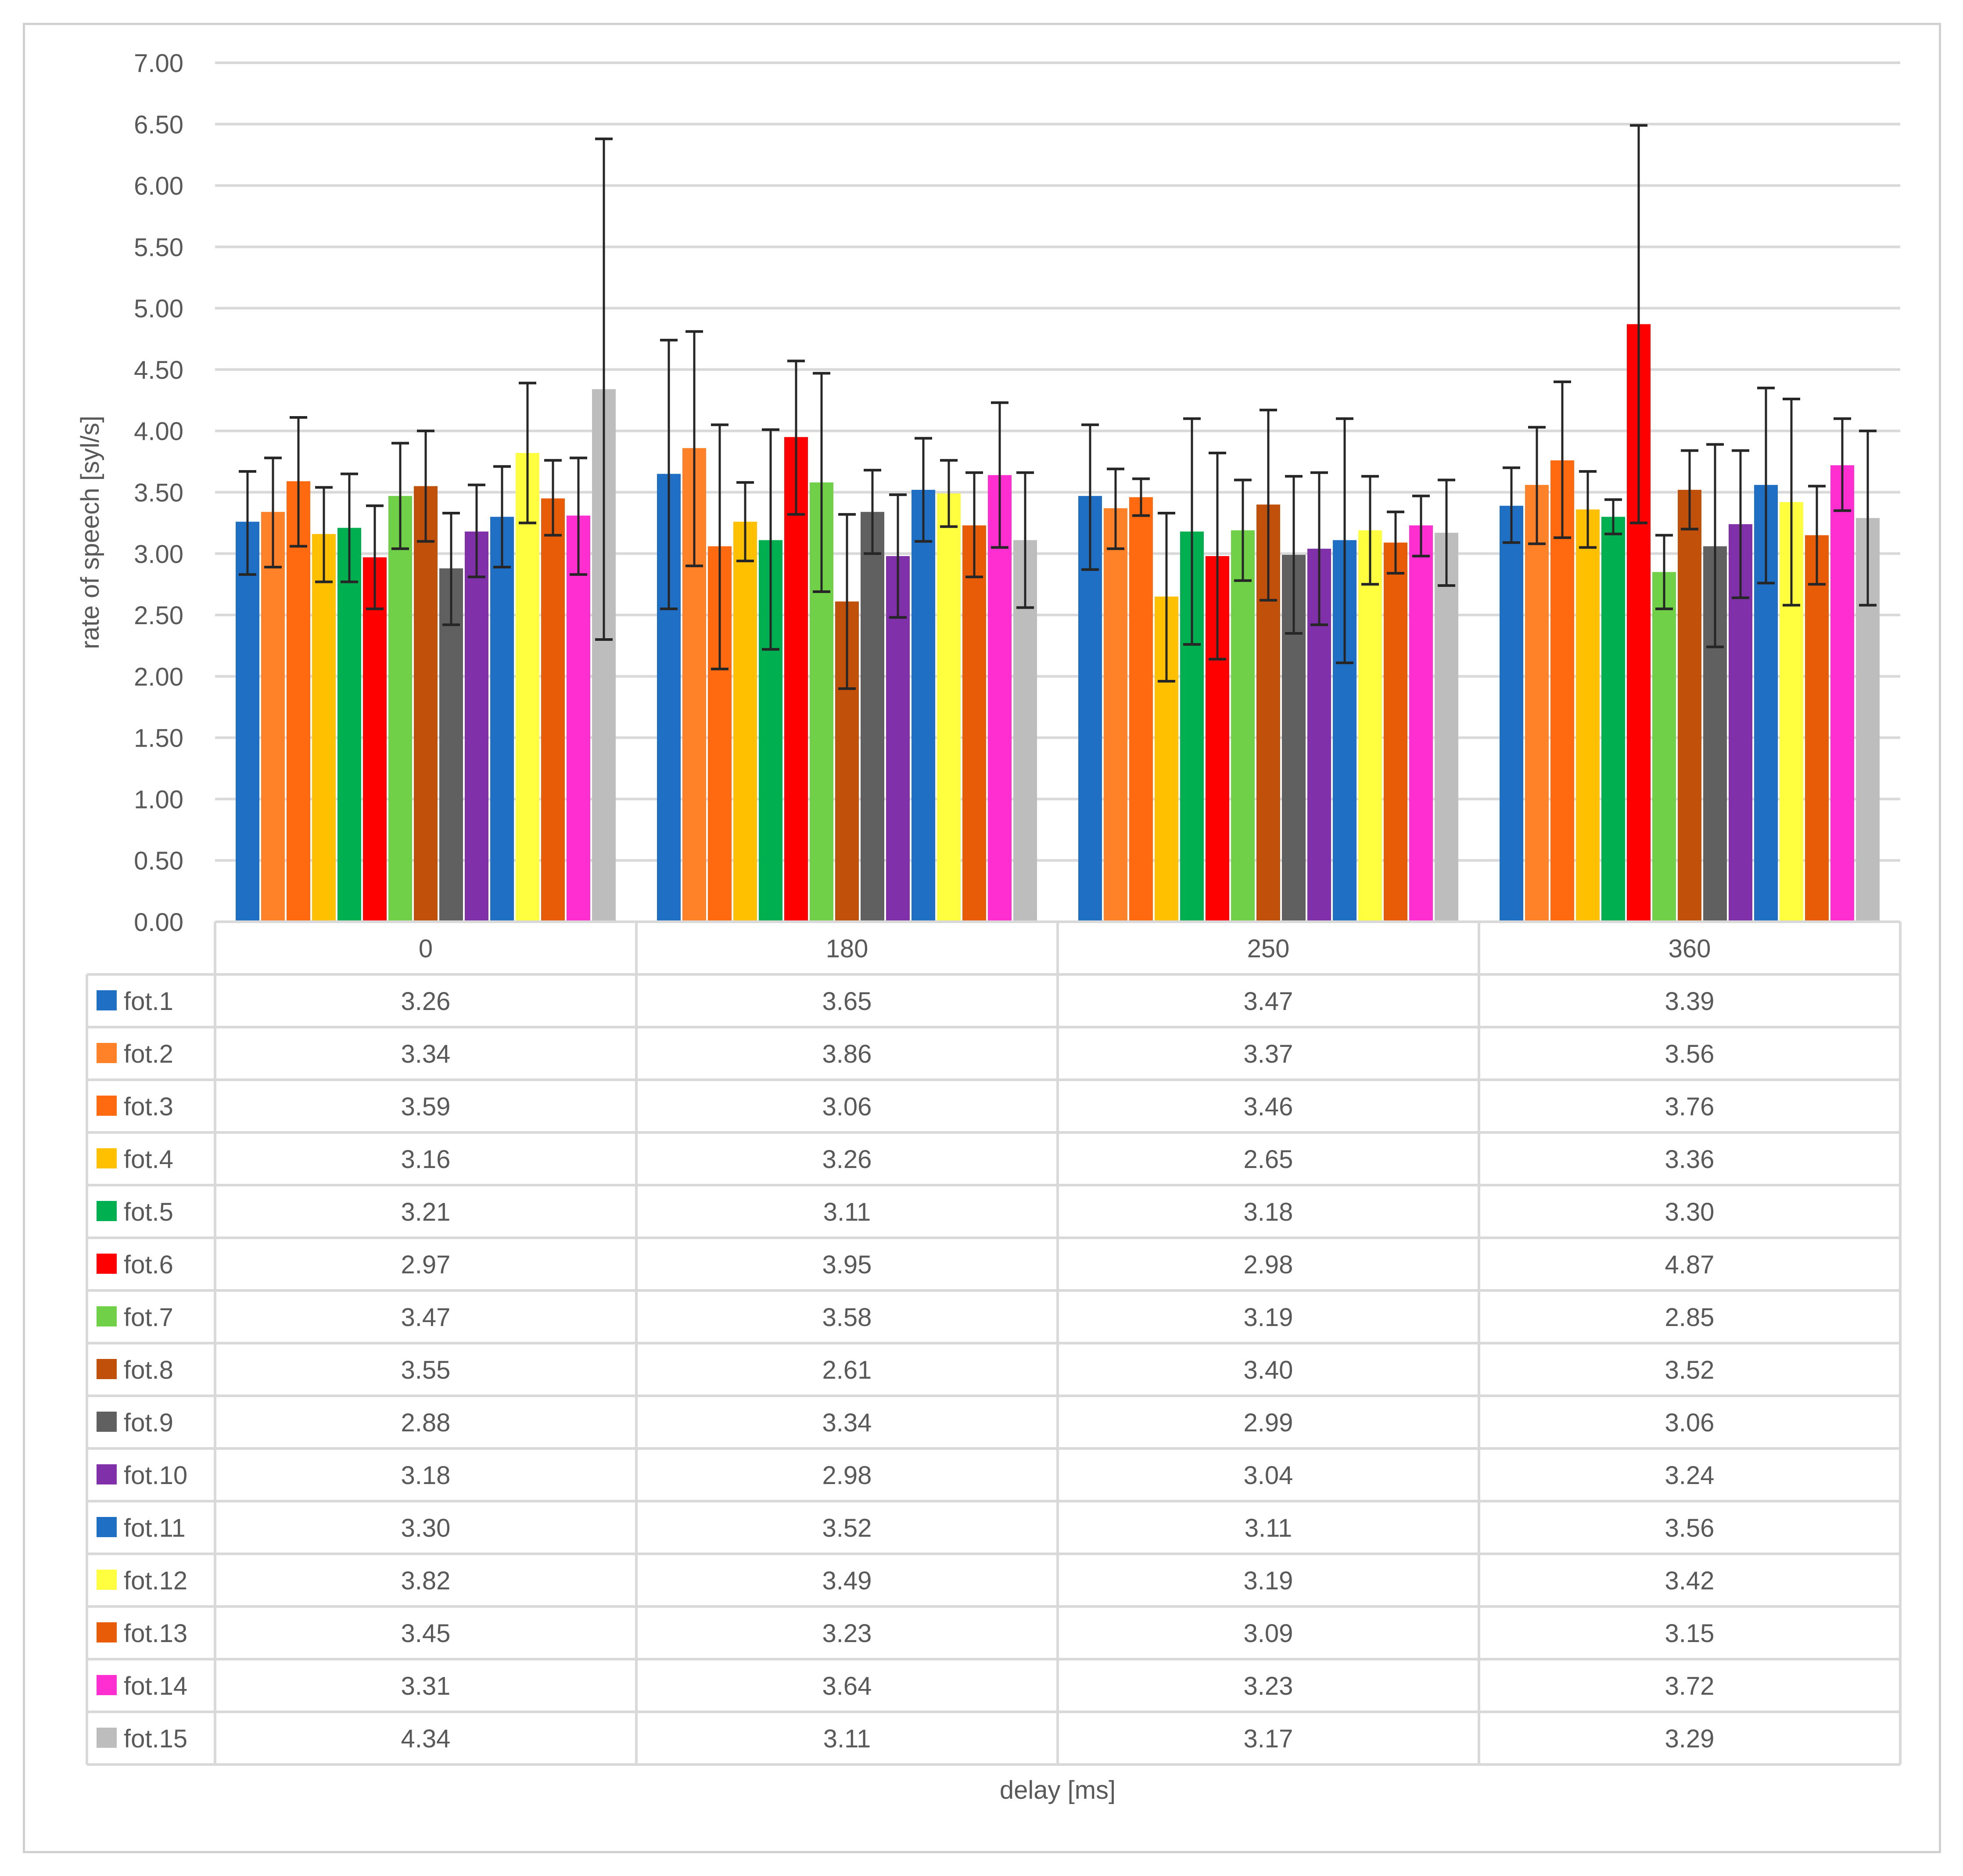 The width and height of the screenshot is (1963, 1876). I want to click on y-tick-label: 4.50, so click(158, 371).